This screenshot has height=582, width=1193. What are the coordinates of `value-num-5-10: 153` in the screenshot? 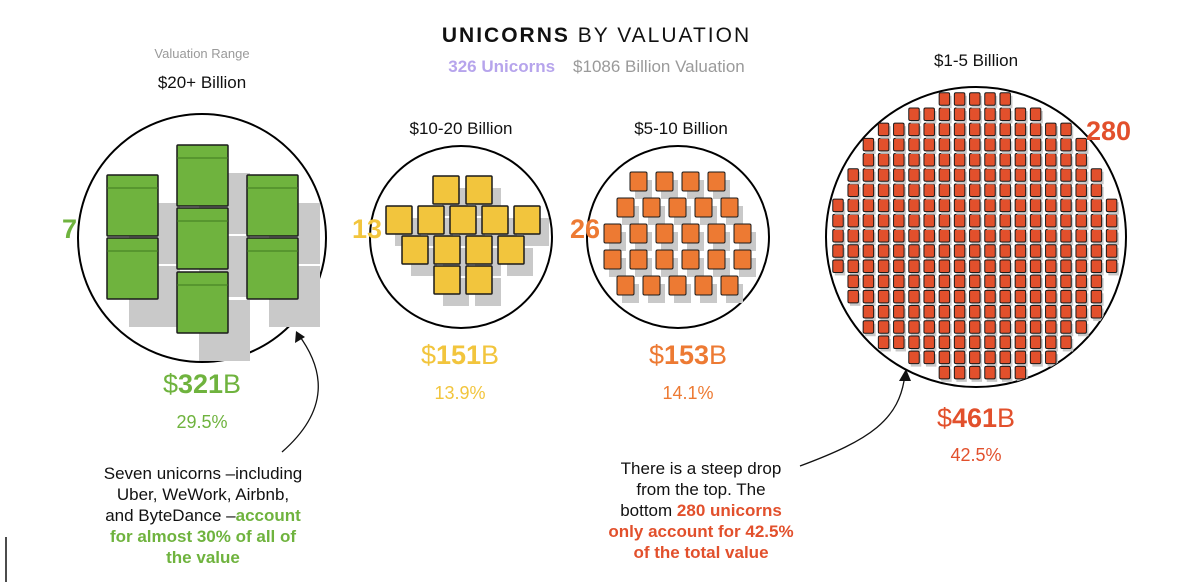 It's located at (686, 355).